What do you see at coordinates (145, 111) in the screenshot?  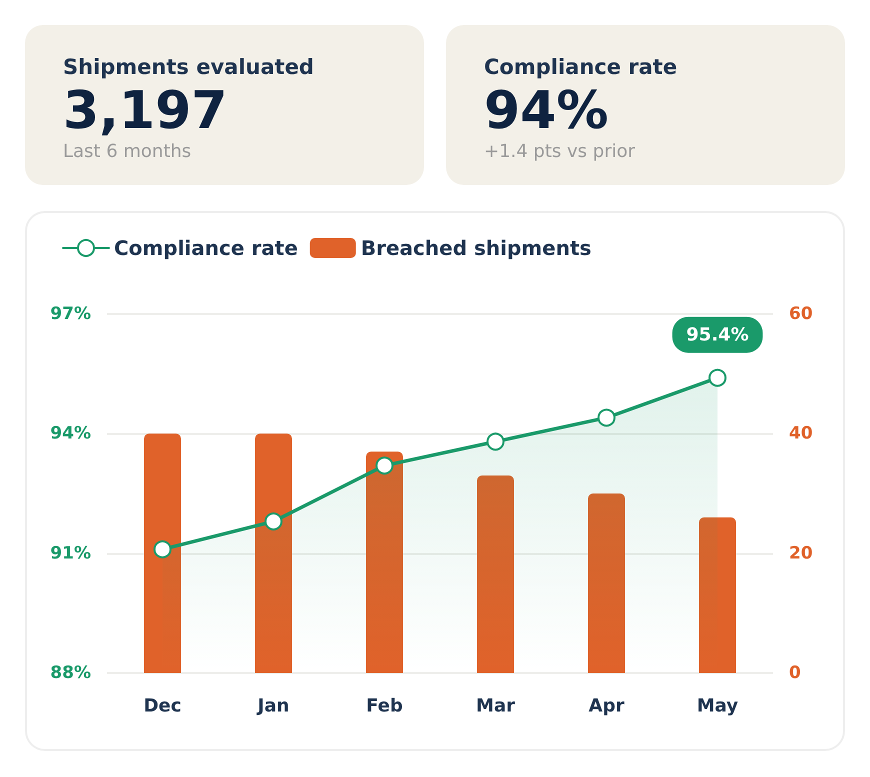 I see `text: 3,197` at bounding box center [145, 111].